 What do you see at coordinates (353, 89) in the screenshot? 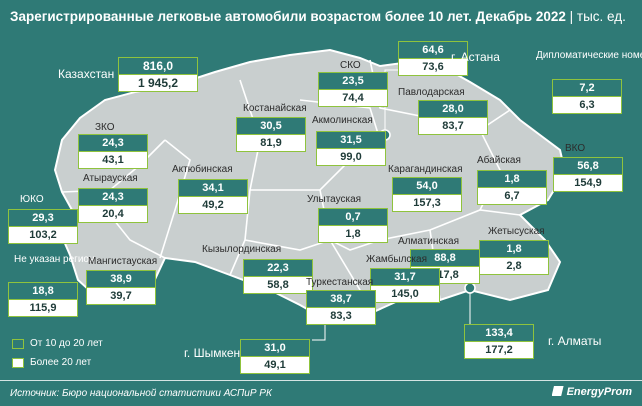
I see `value-box-sko: 23,5 74,4` at bounding box center [353, 89].